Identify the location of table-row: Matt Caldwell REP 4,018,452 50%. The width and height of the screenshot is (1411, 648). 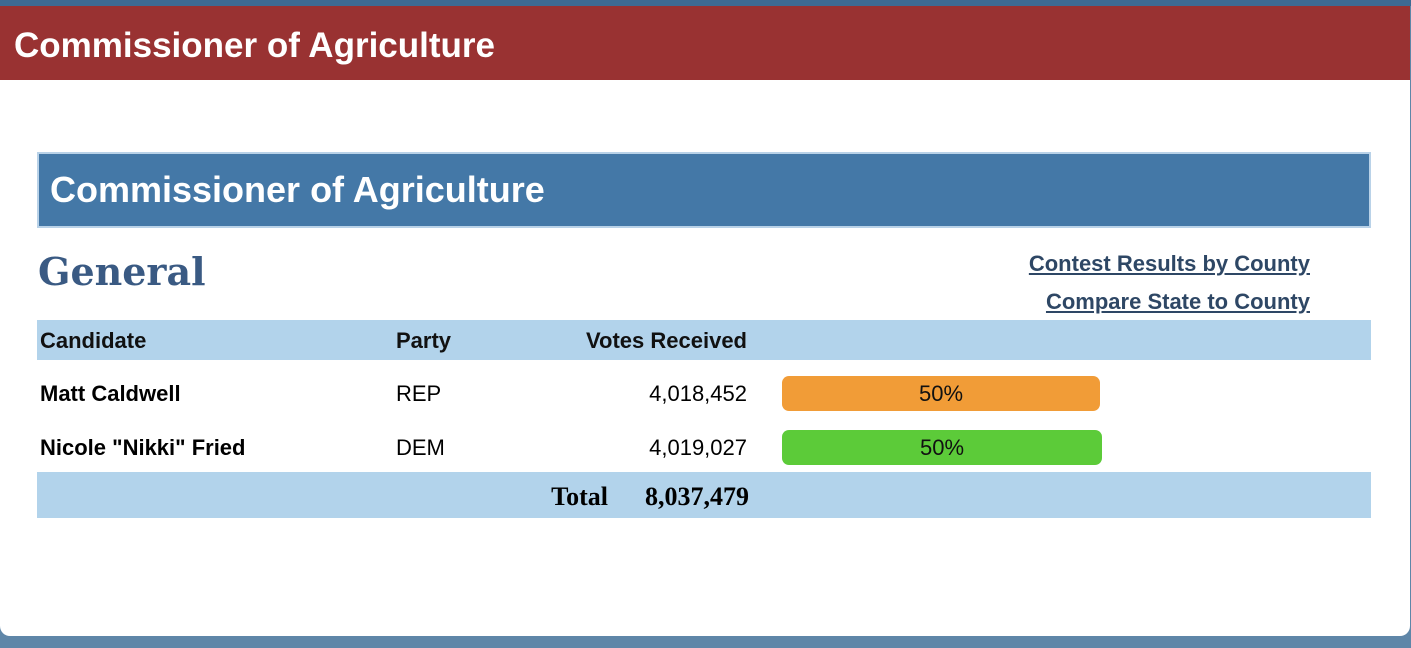
(704, 394).